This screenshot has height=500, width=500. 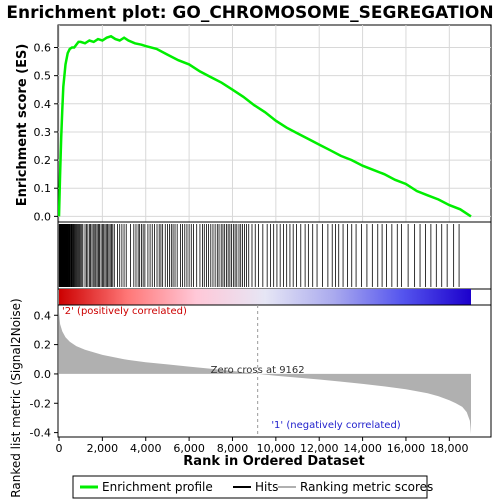 What do you see at coordinates (189, 448) in the screenshot?
I see `x-tick-label: 6,000` at bounding box center [189, 448].